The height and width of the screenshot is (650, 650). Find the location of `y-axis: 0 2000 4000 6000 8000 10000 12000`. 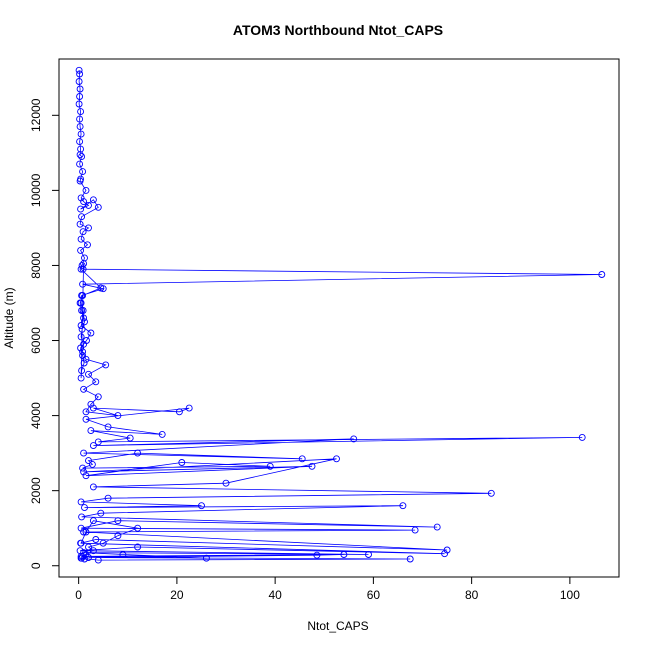

y-axis: 0 2000 4000 6000 8000 10000 12000 is located at coordinates (44, 333).